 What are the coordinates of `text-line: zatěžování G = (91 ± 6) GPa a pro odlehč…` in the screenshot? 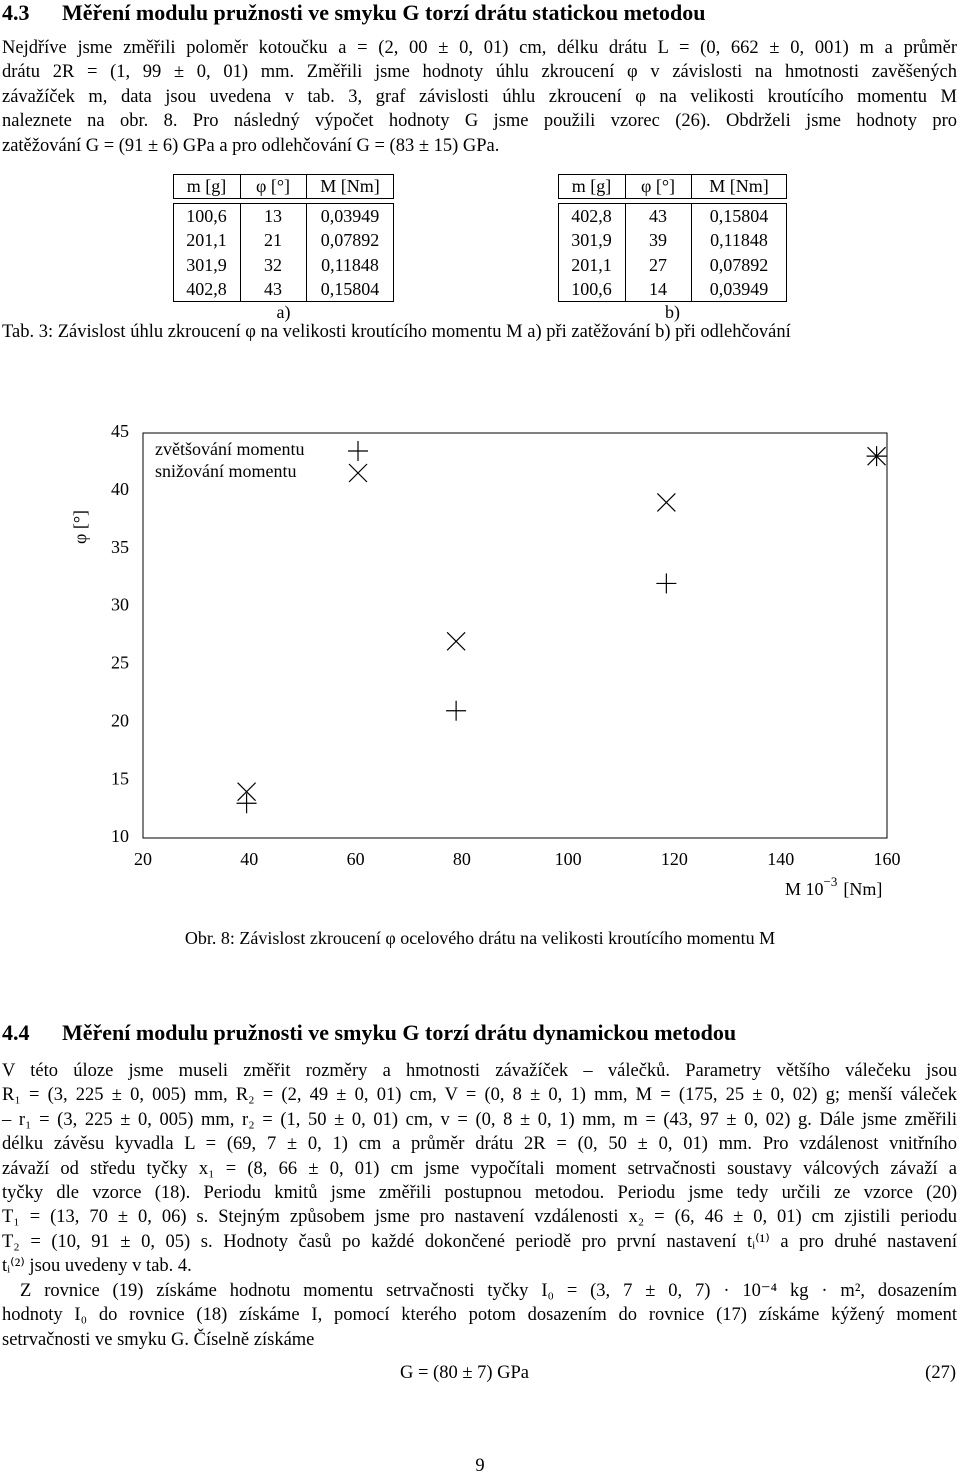 It's located at (251, 145).